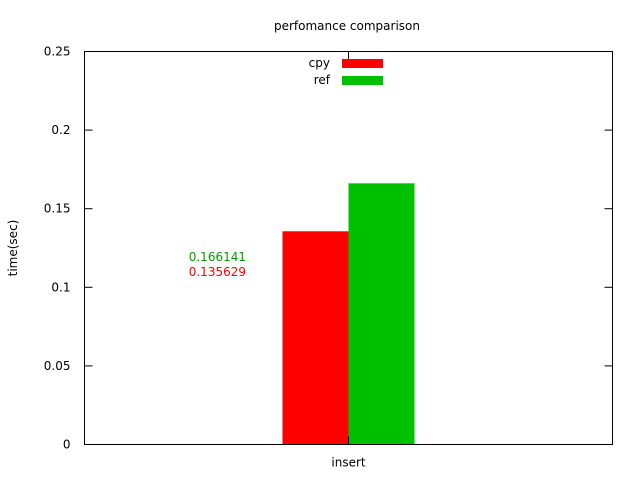 Image resolution: width=640 pixels, height=480 pixels. What do you see at coordinates (346, 71) in the screenshot?
I see `legend: cpy ref` at bounding box center [346, 71].